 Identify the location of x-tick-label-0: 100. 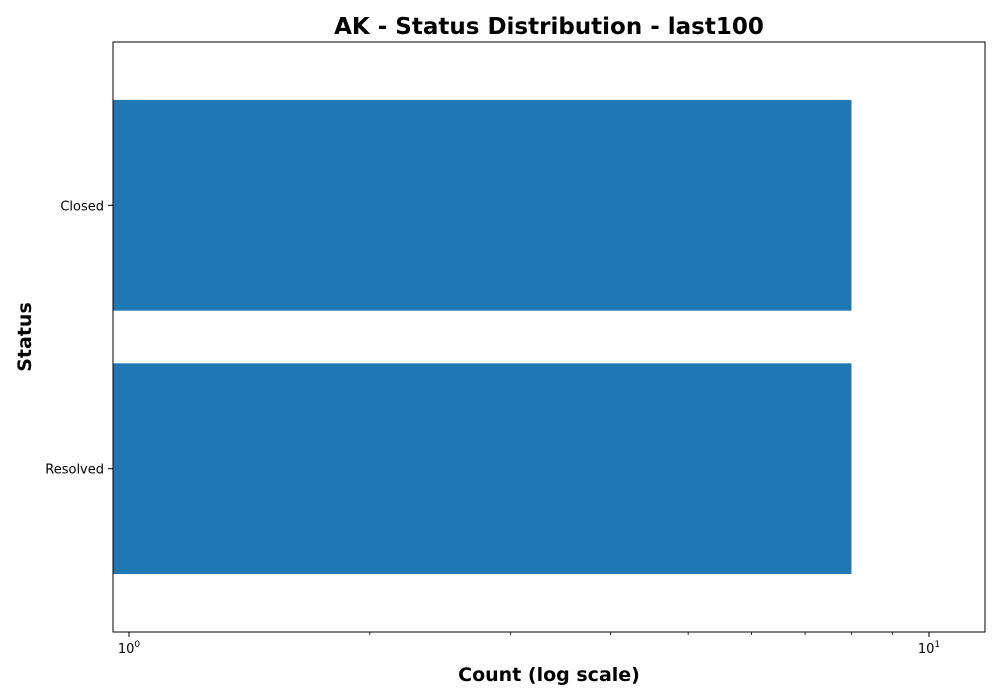
(129, 648).